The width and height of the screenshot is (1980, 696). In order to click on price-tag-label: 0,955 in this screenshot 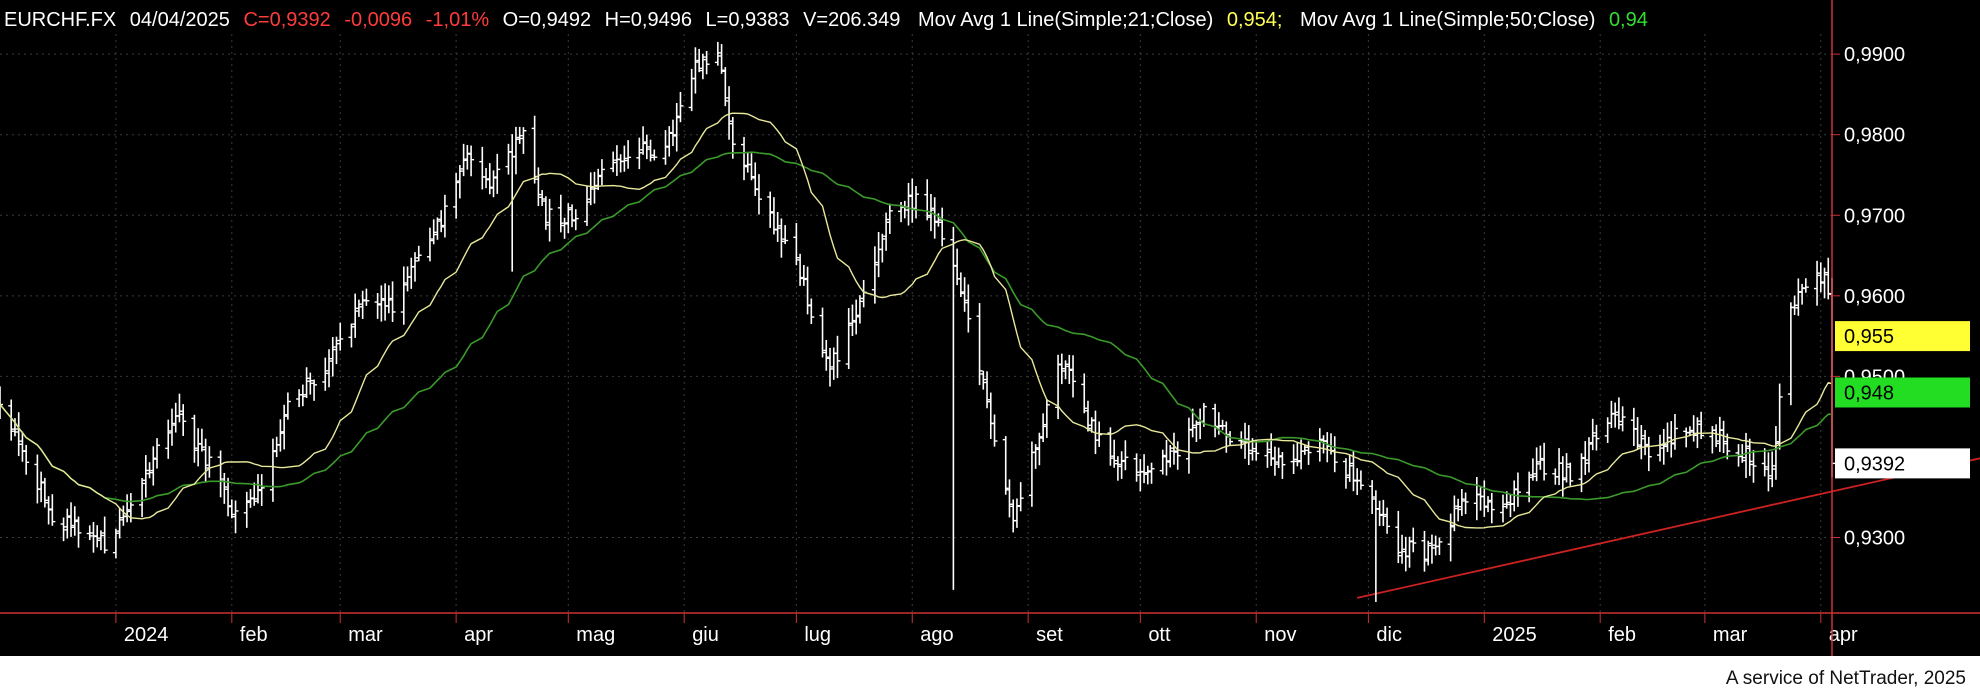, I will do `click(1869, 337)`.